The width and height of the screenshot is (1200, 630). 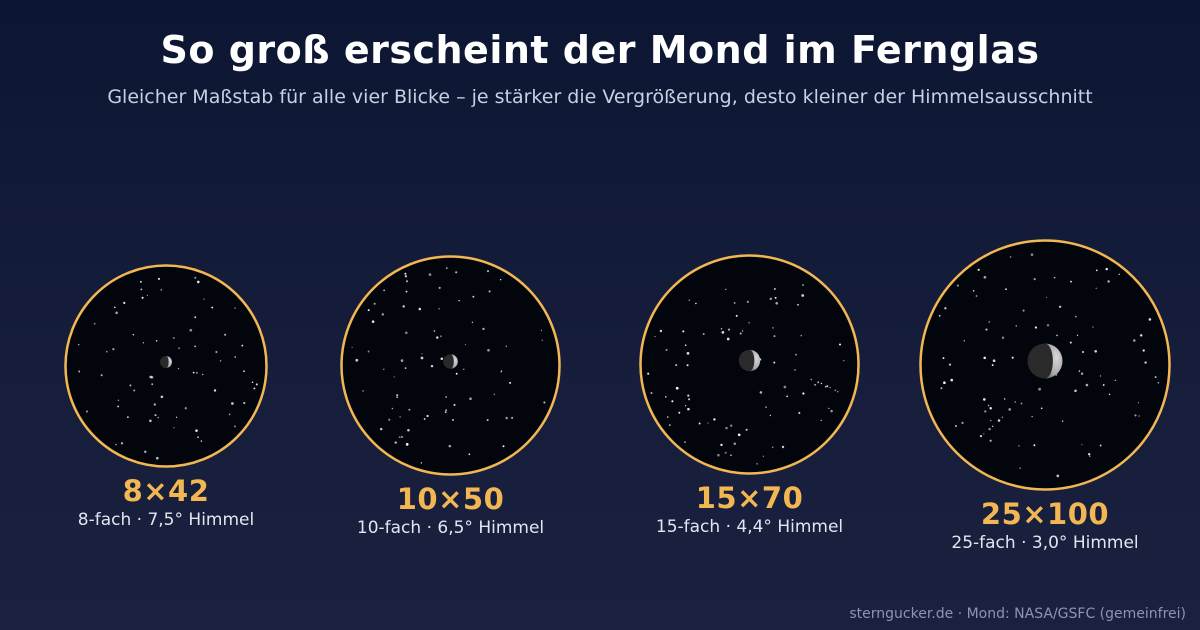 I want to click on eyepiece-circle, so click(x=749, y=364).